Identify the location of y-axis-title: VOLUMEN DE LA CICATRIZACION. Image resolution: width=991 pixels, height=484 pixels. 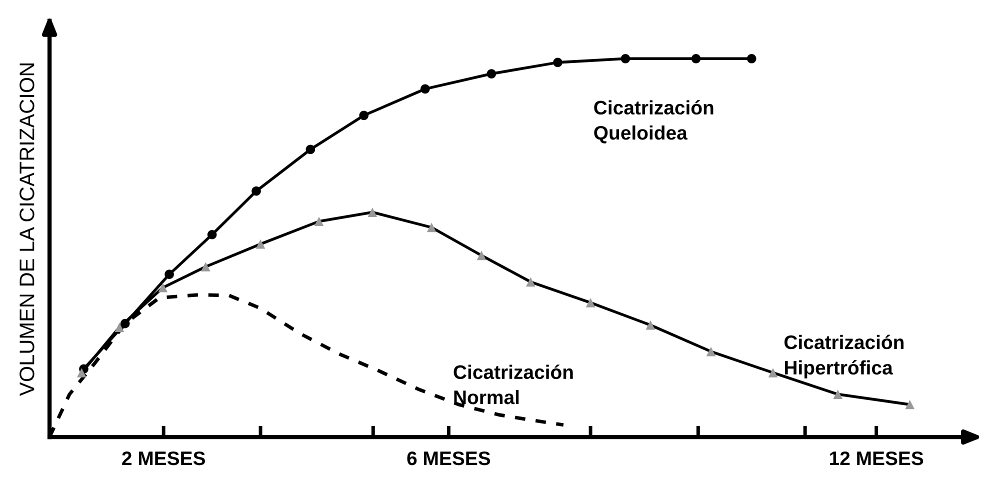
(27, 230).